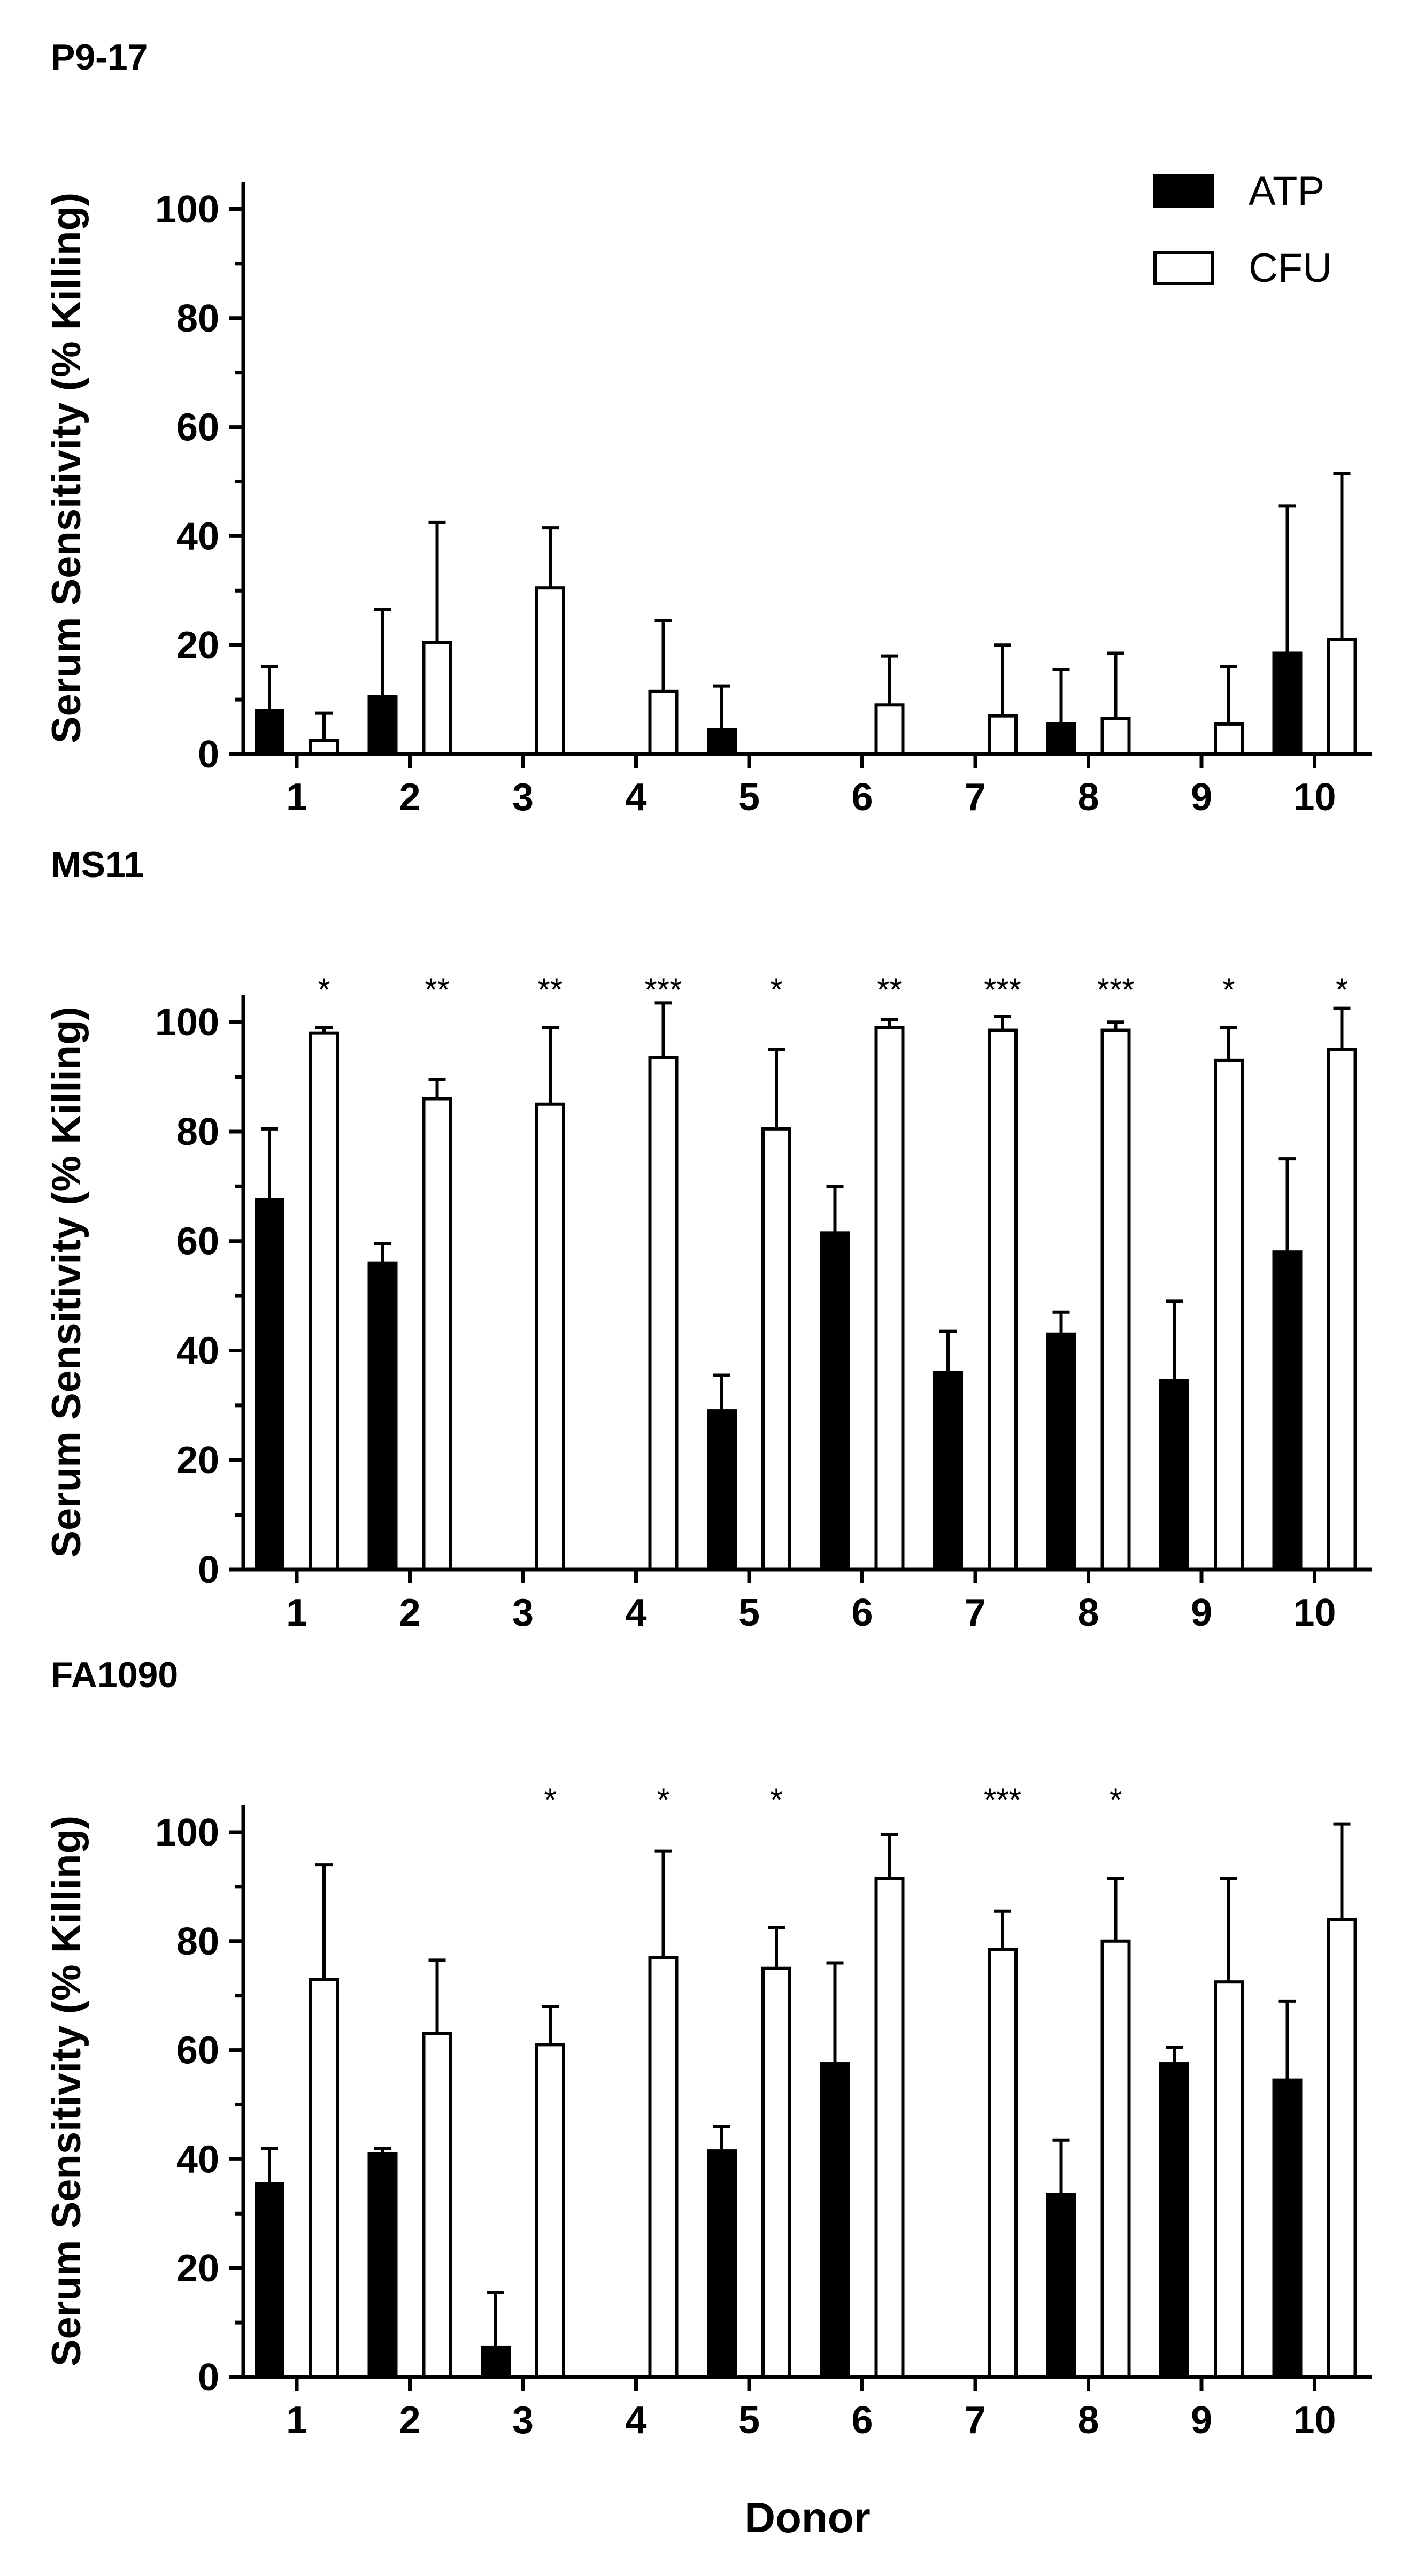 This screenshot has width=1402, height=2576. I want to click on x-axis-title: Donor, so click(807, 2517).